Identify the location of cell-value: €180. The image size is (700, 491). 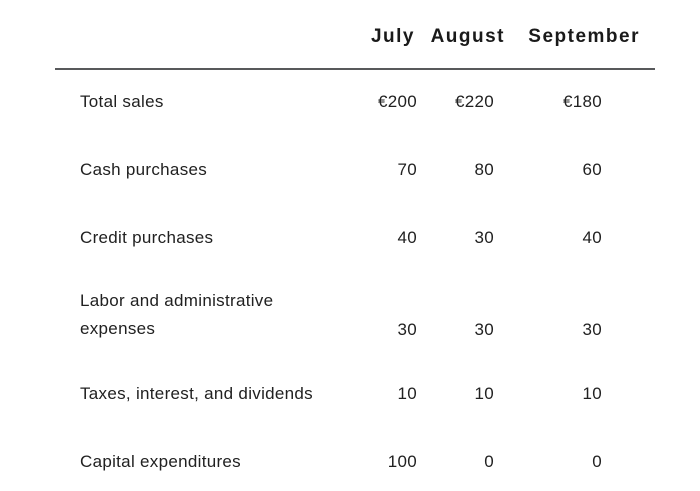
(582, 102).